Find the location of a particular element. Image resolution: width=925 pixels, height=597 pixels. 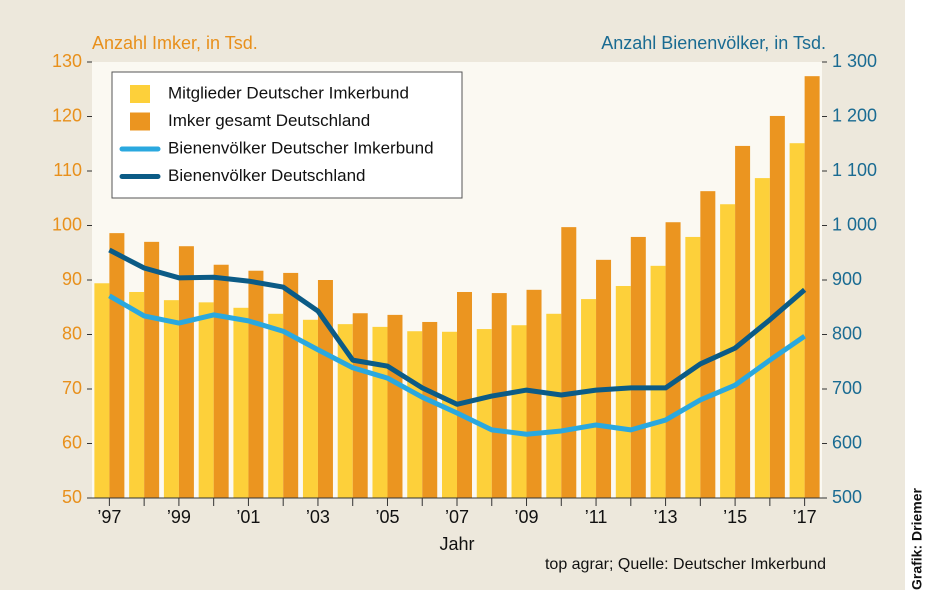

y-tick-label: 110 is located at coordinates (67, 170).